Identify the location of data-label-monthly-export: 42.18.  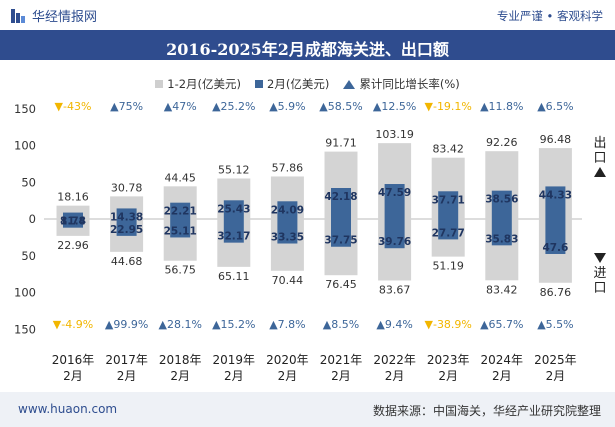
(340, 197).